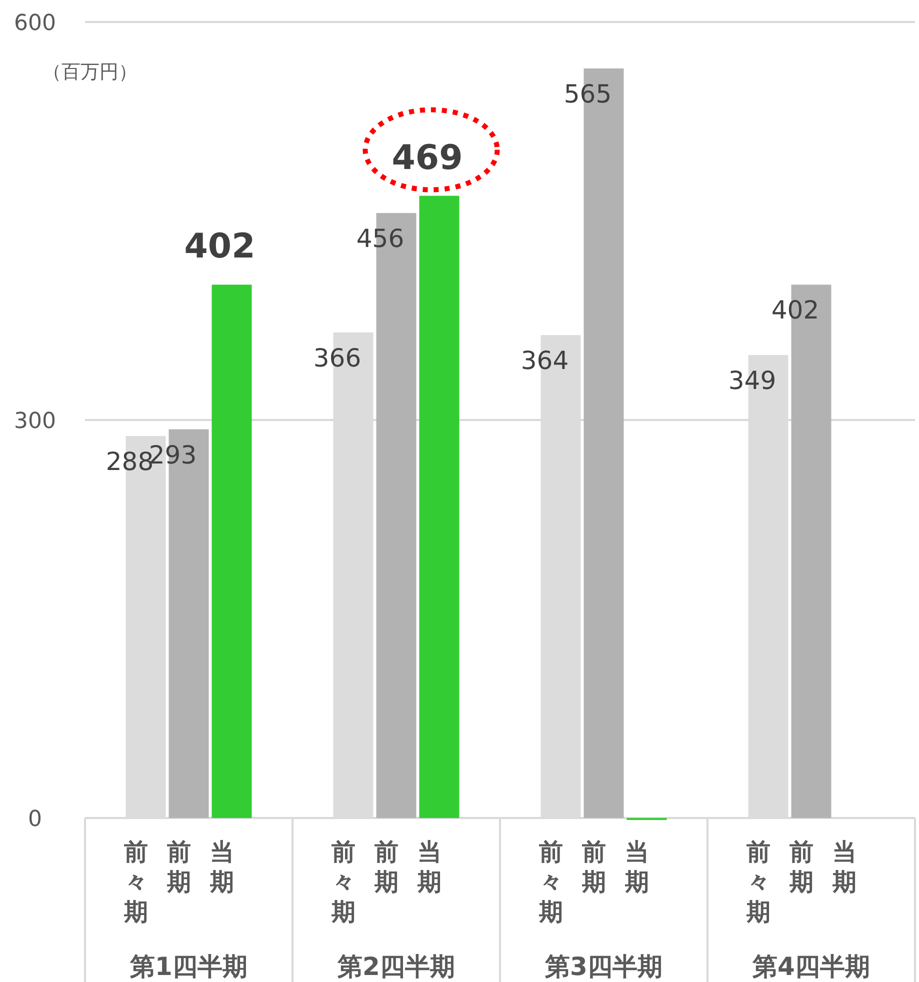 The width and height of the screenshot is (919, 982). I want to click on series-label: 前期, so click(178, 867).